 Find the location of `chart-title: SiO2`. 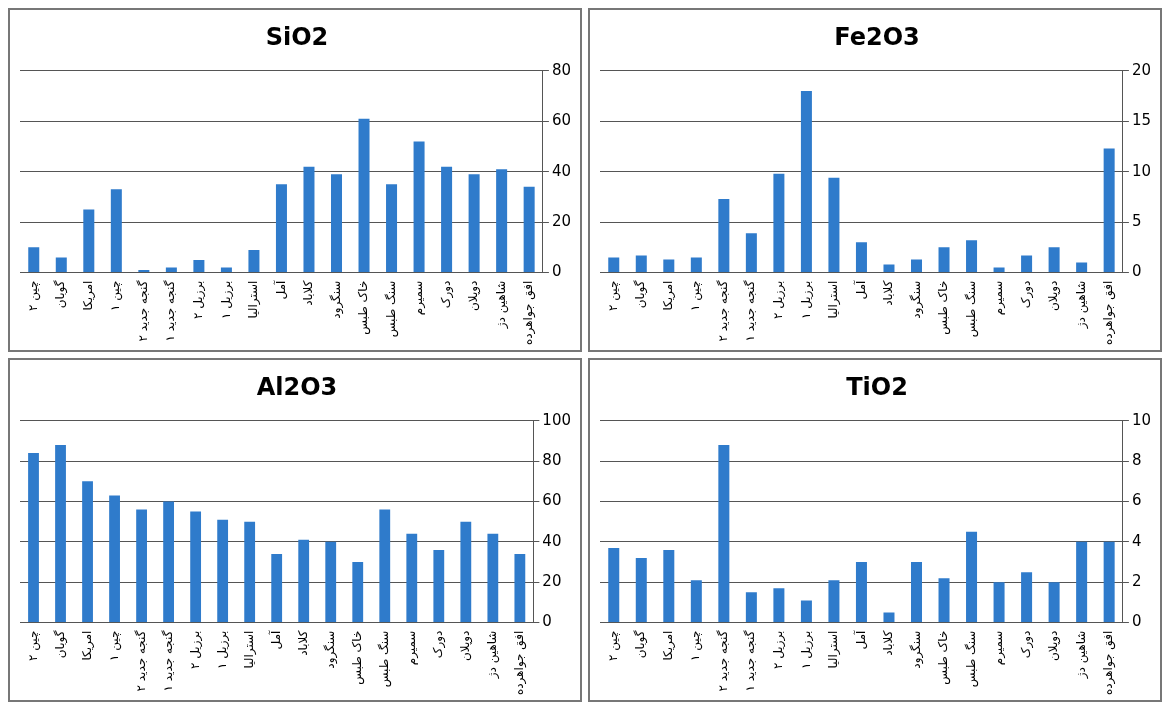

chart-title: SiO2 is located at coordinates (297, 36).